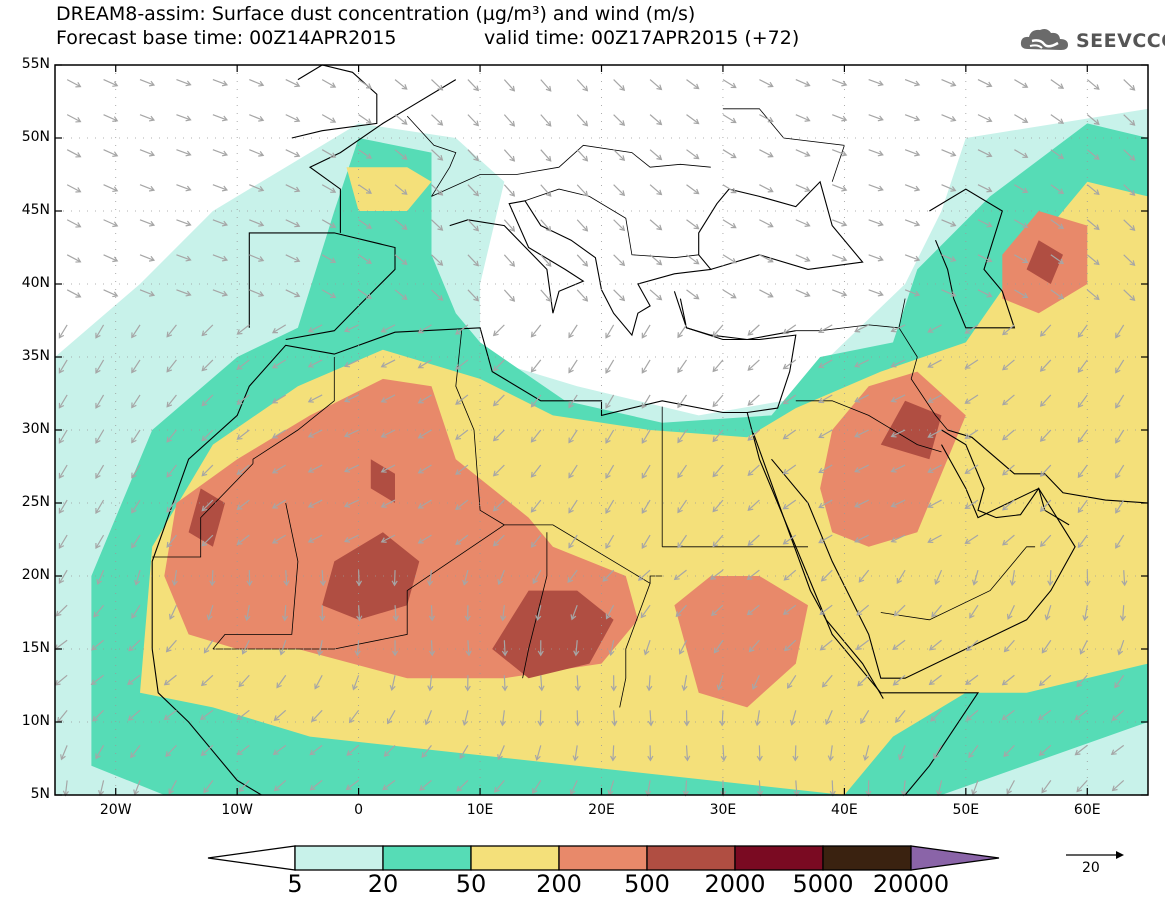 Image resolution: width=1165 pixels, height=907 pixels. Describe the element at coordinates (735, 884) in the screenshot. I see `colorbar-label: 2000` at that location.